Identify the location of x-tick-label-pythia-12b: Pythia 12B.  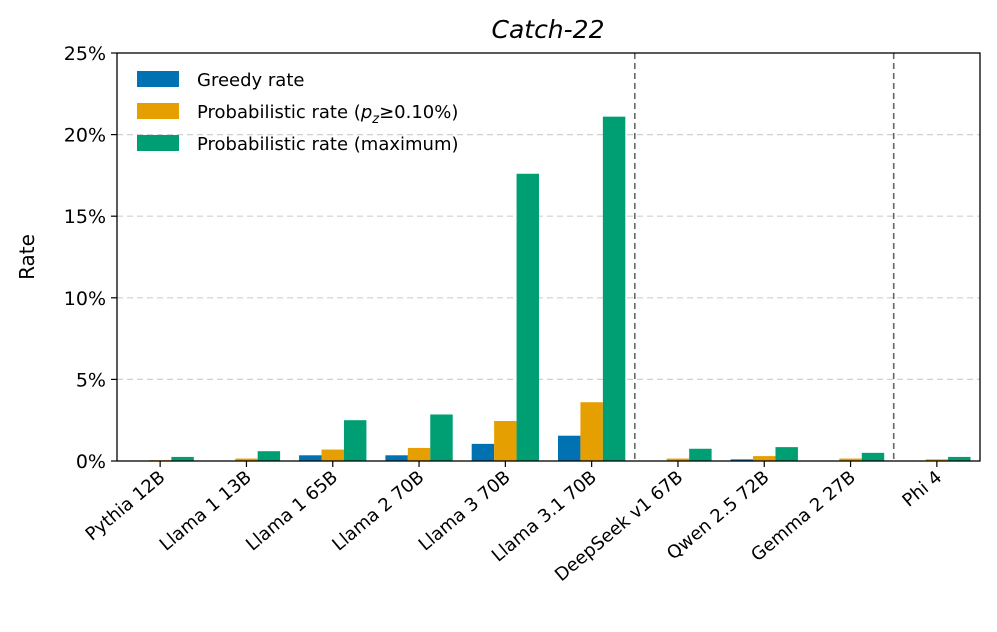
(126, 506).